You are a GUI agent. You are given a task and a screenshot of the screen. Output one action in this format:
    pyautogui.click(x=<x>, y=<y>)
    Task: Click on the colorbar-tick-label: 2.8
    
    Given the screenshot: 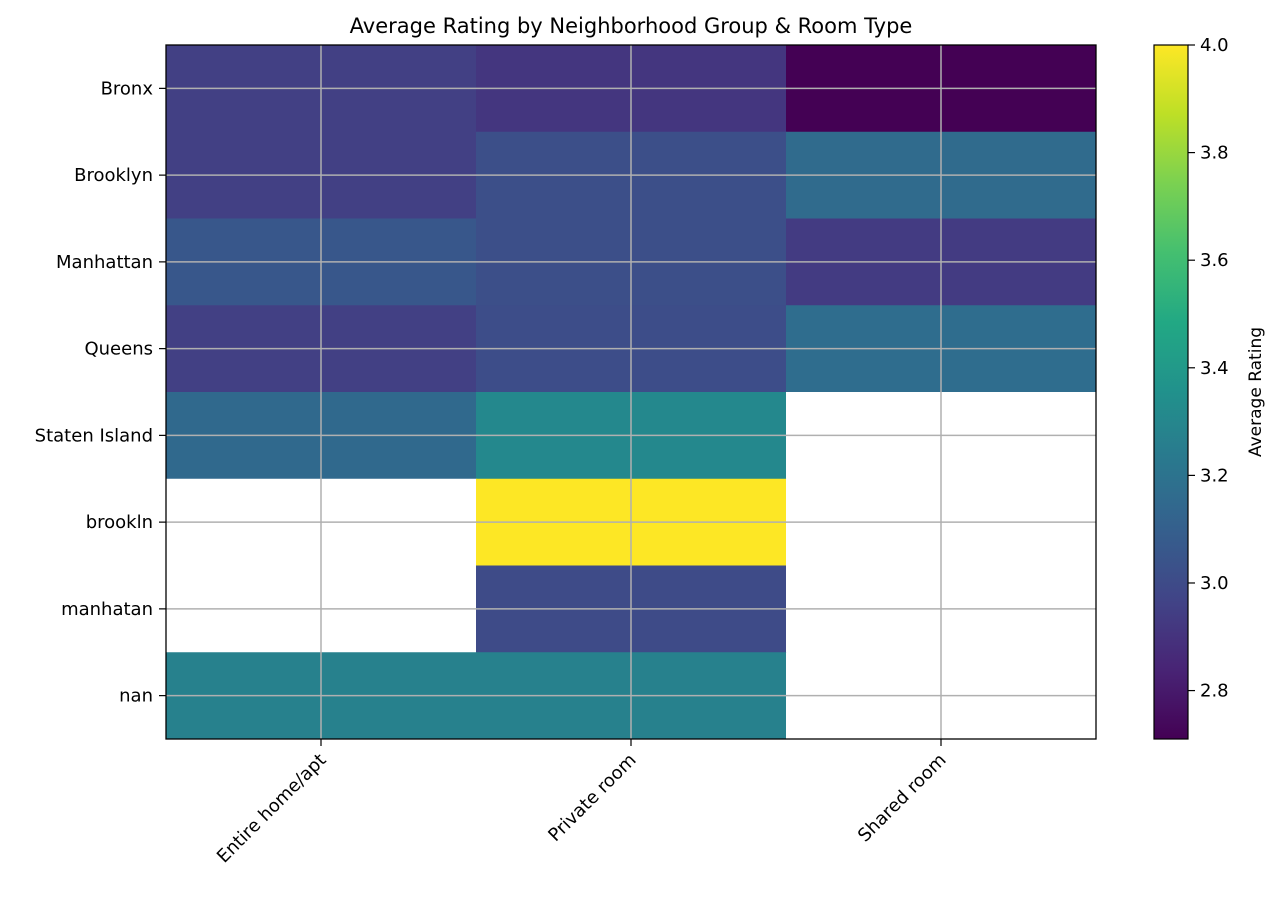 What is the action you would take?
    pyautogui.click(x=1214, y=691)
    